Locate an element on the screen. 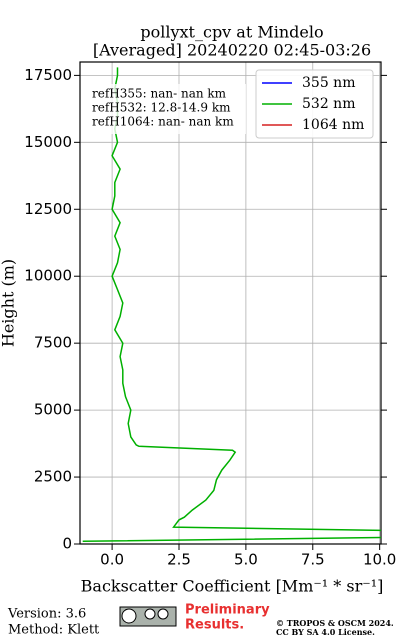 This screenshot has width=400, height=640. legend-label: 1064 nm is located at coordinates (333, 125).